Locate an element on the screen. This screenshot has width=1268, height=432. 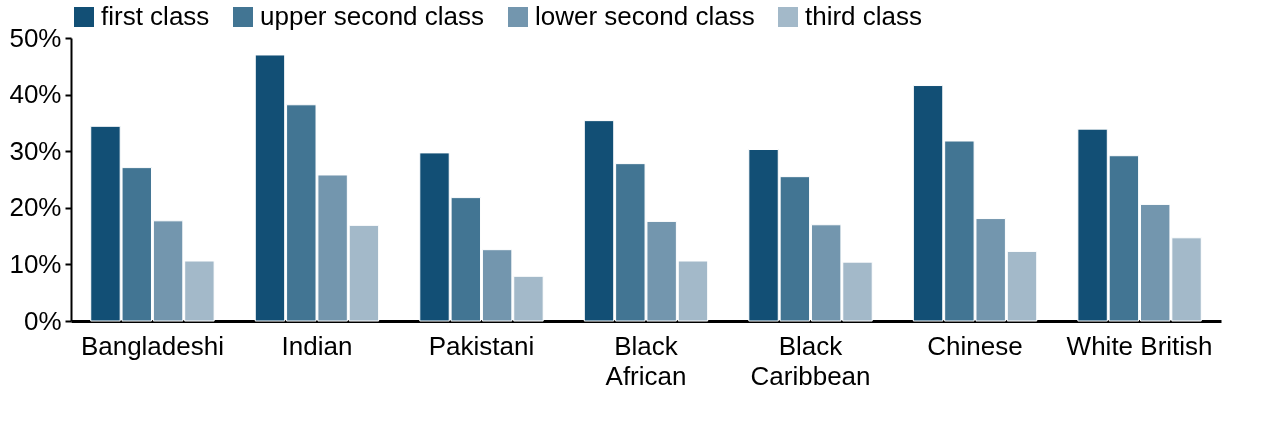
x-tick-label: White British is located at coordinates (1139, 345).